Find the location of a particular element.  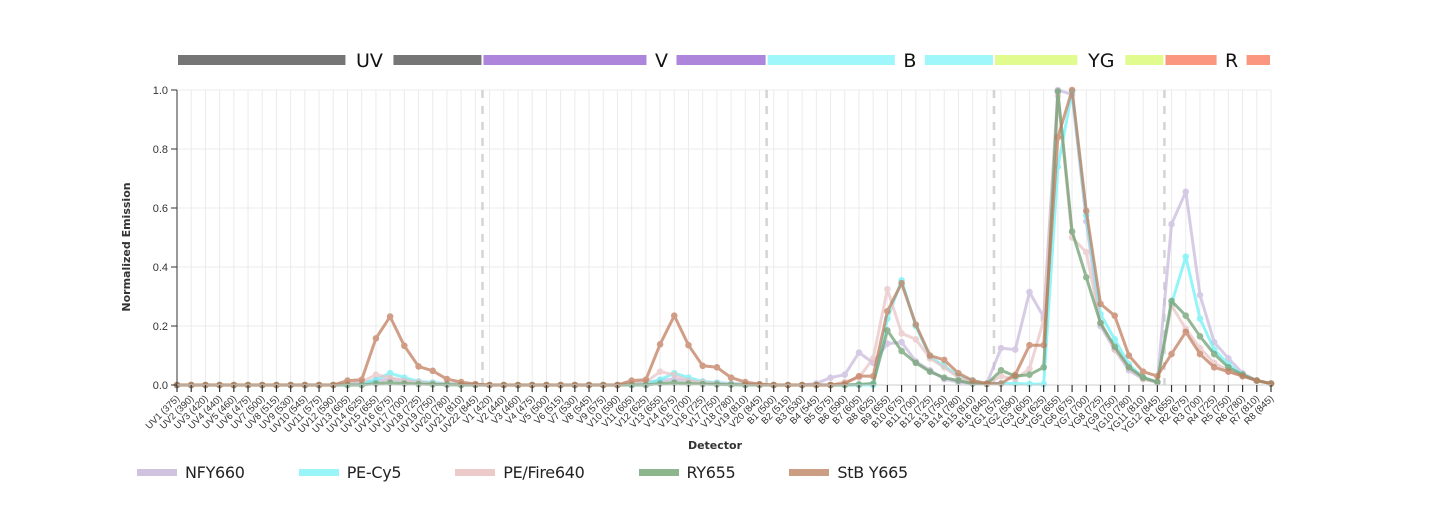

legend-item-ry655: RY655 is located at coordinates (687, 472).